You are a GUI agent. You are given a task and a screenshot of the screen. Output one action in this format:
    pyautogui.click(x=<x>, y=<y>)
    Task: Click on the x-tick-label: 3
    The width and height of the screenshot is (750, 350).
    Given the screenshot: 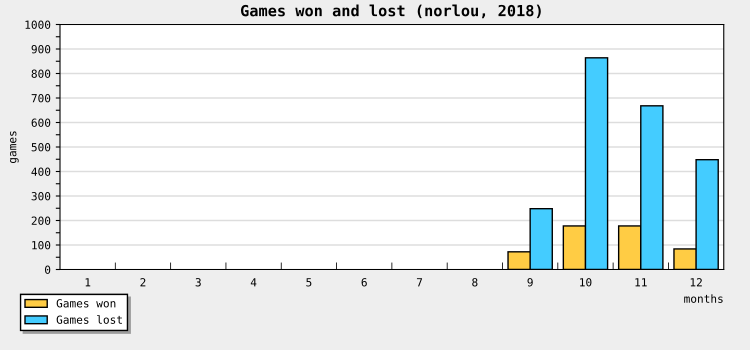 What is the action you would take?
    pyautogui.click(x=198, y=282)
    